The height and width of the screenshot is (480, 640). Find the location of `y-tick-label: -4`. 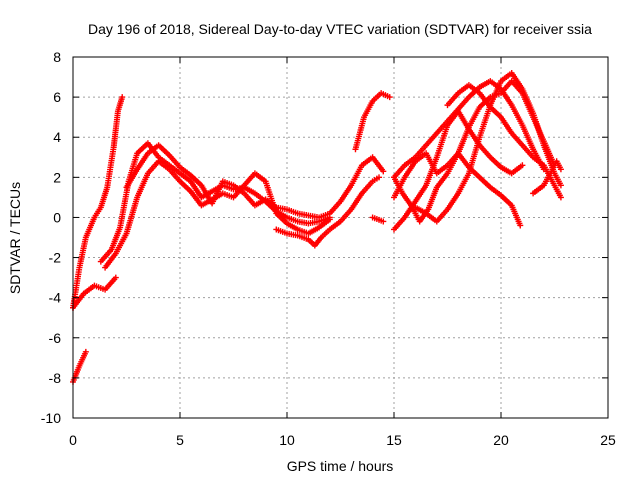

y-tick-label: -4 is located at coordinates (55, 298).